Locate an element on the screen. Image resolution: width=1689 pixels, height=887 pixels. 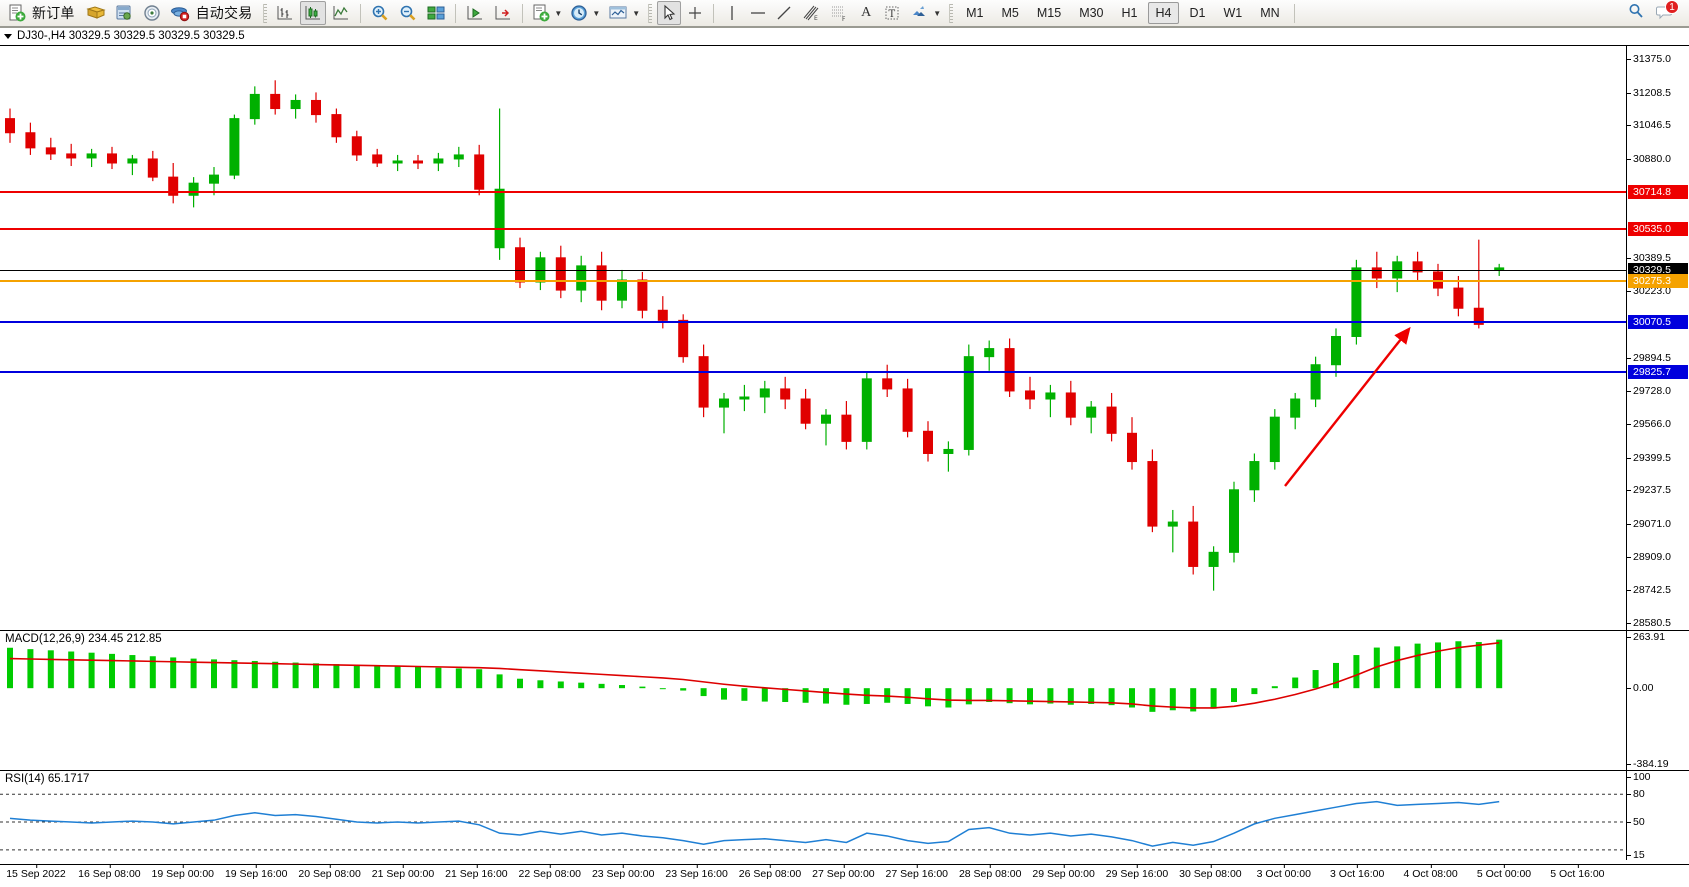
rsi-tick: 80 is located at coordinates (1636, 794).